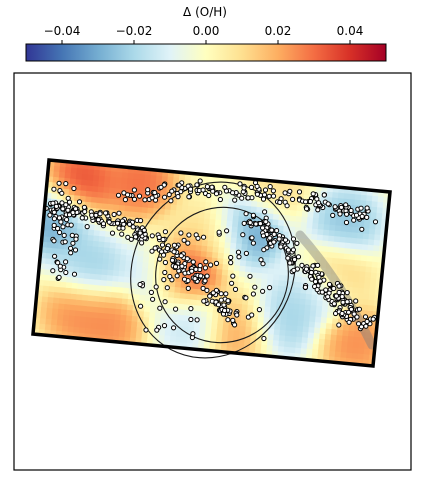  I want to click on colorbar-tick-label: 0.00, so click(206, 31).